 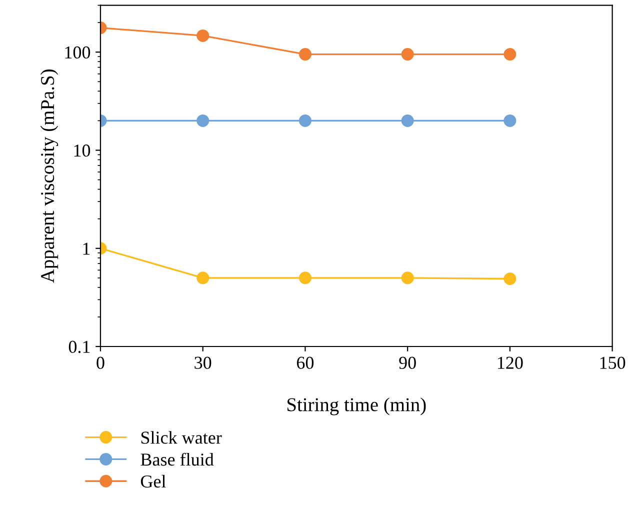 I want to click on x-tick-label: 90, so click(x=407, y=362).